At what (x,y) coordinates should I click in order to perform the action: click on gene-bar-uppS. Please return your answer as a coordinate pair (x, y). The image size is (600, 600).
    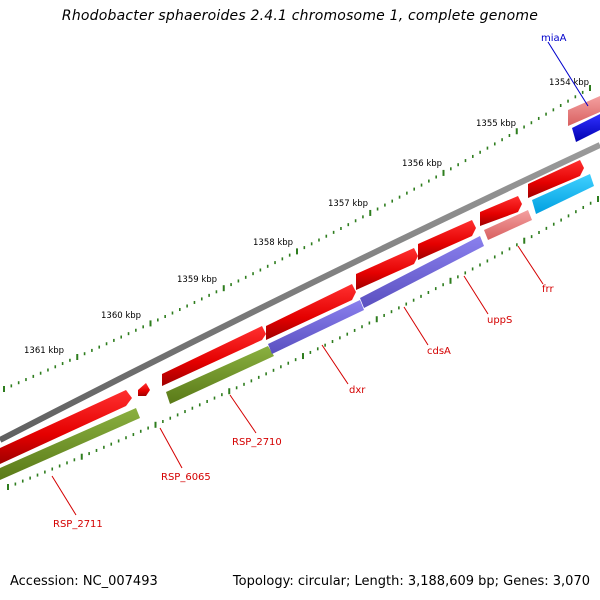
    Looking at the image, I should click on (508, 225).